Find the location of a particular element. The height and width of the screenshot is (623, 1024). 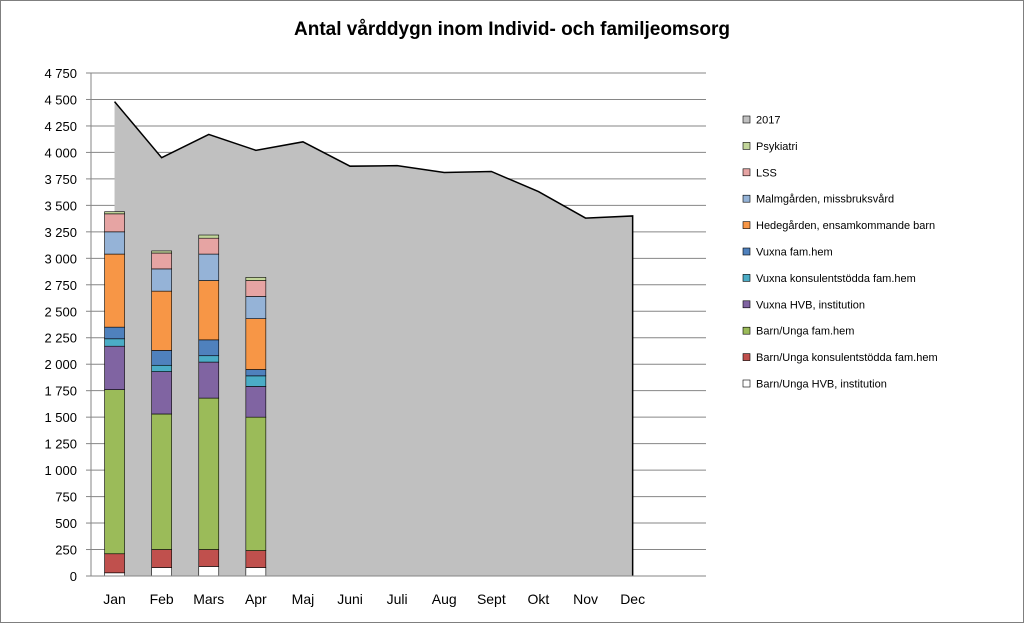

y-tick-label: 1 000 is located at coordinates (60, 470).